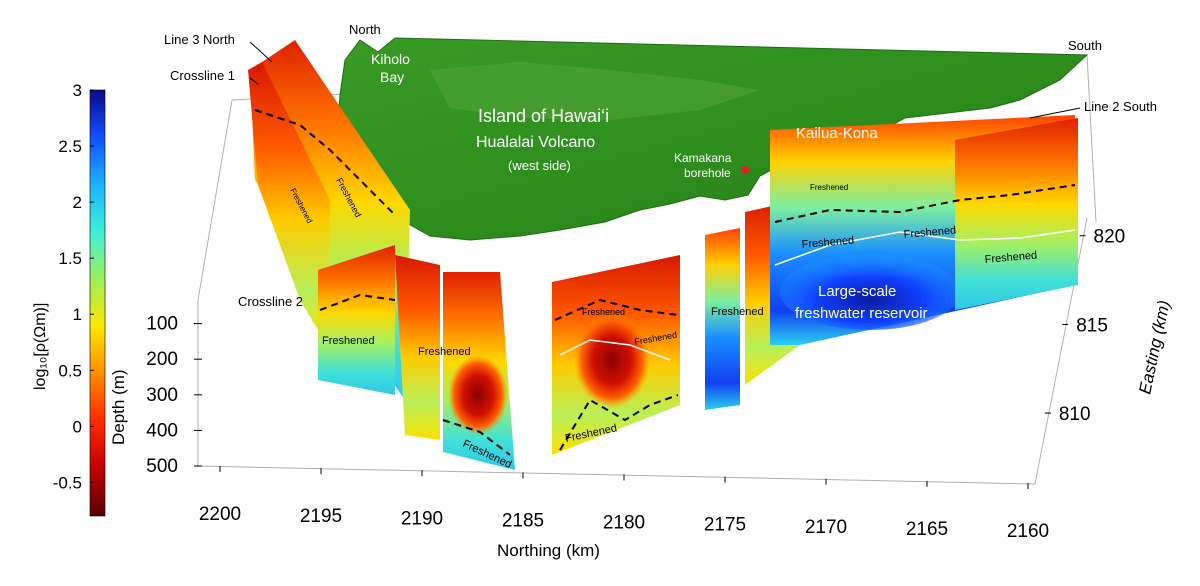  I want to click on colorbar, so click(97, 303).